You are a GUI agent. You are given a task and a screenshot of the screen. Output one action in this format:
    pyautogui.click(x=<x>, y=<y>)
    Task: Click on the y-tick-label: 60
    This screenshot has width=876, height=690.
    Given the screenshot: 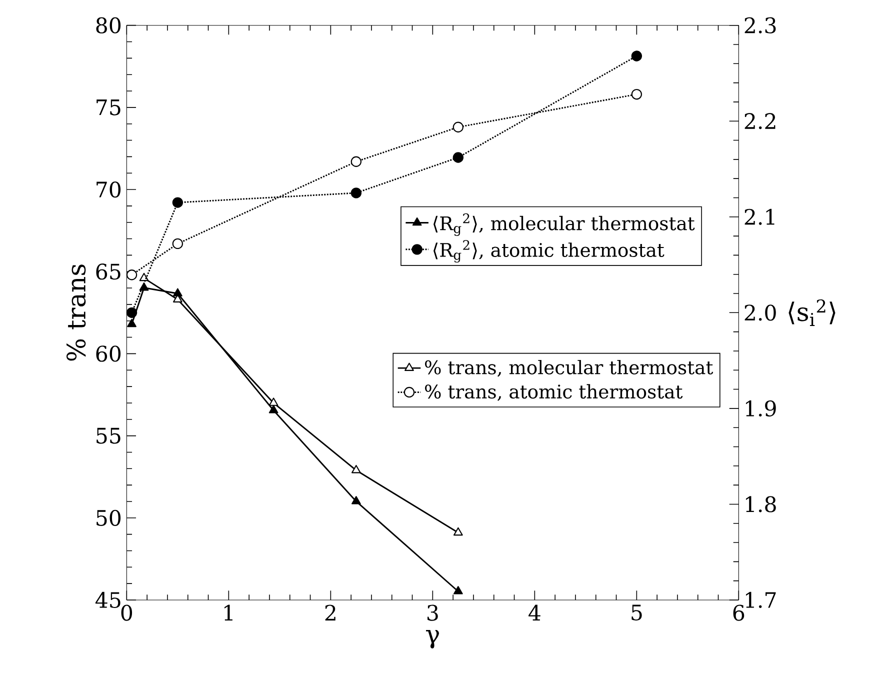 What is the action you would take?
    pyautogui.click(x=108, y=354)
    